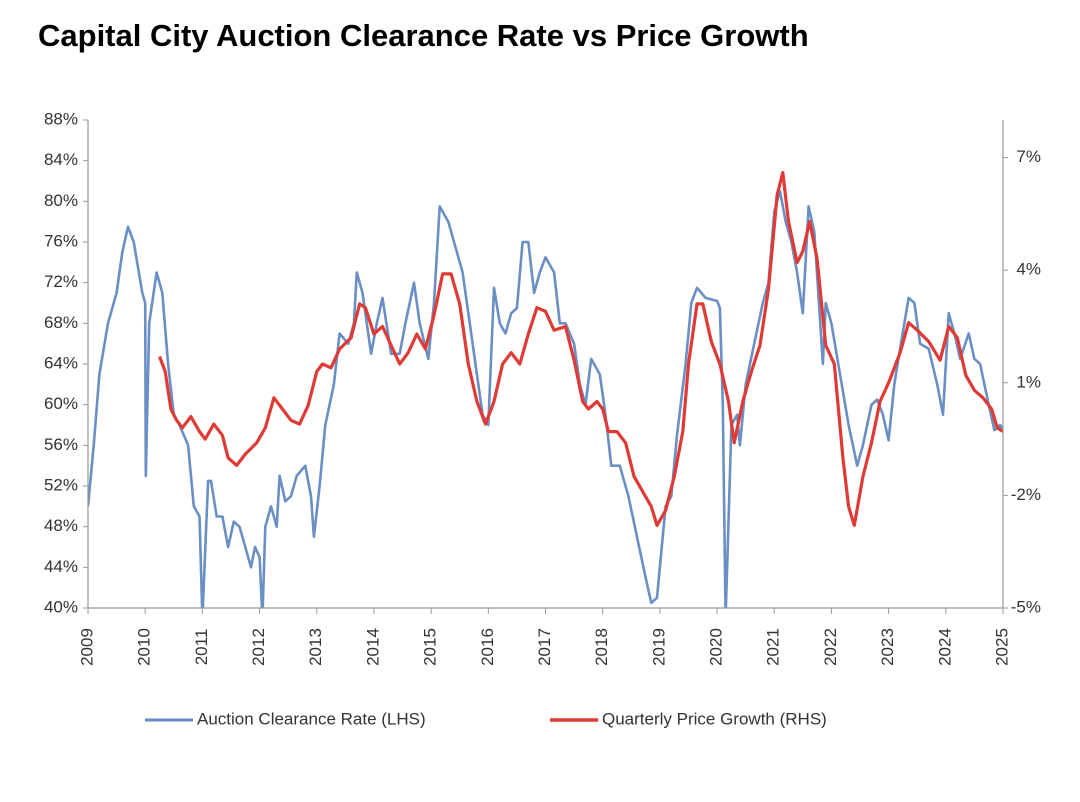 The width and height of the screenshot is (1080, 802). Describe the element at coordinates (201, 647) in the screenshot. I see `x-tick-label: 2011` at that location.